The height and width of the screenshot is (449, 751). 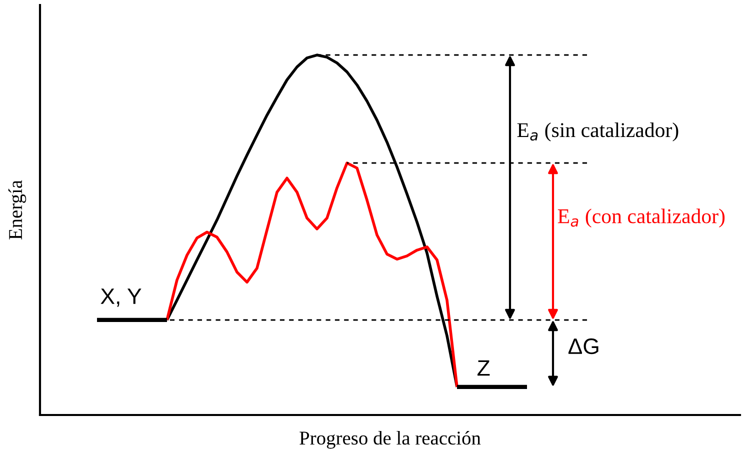 What do you see at coordinates (583, 346) in the screenshot?
I see `annotation: ΔG` at bounding box center [583, 346].